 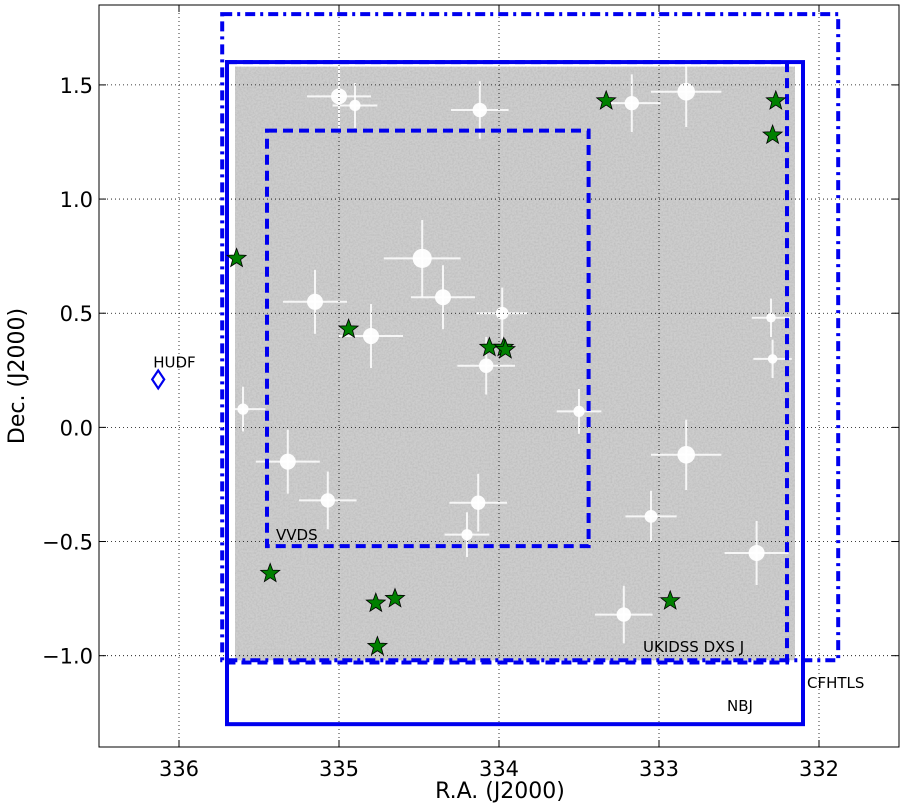 I want to click on y-tick-label: 1.0, so click(x=76, y=200).